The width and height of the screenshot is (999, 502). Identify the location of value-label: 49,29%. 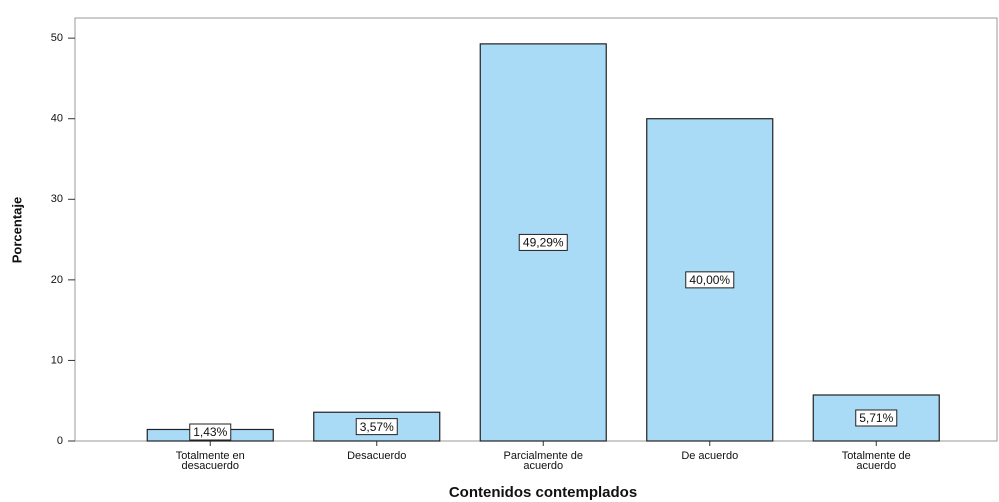
(543, 243).